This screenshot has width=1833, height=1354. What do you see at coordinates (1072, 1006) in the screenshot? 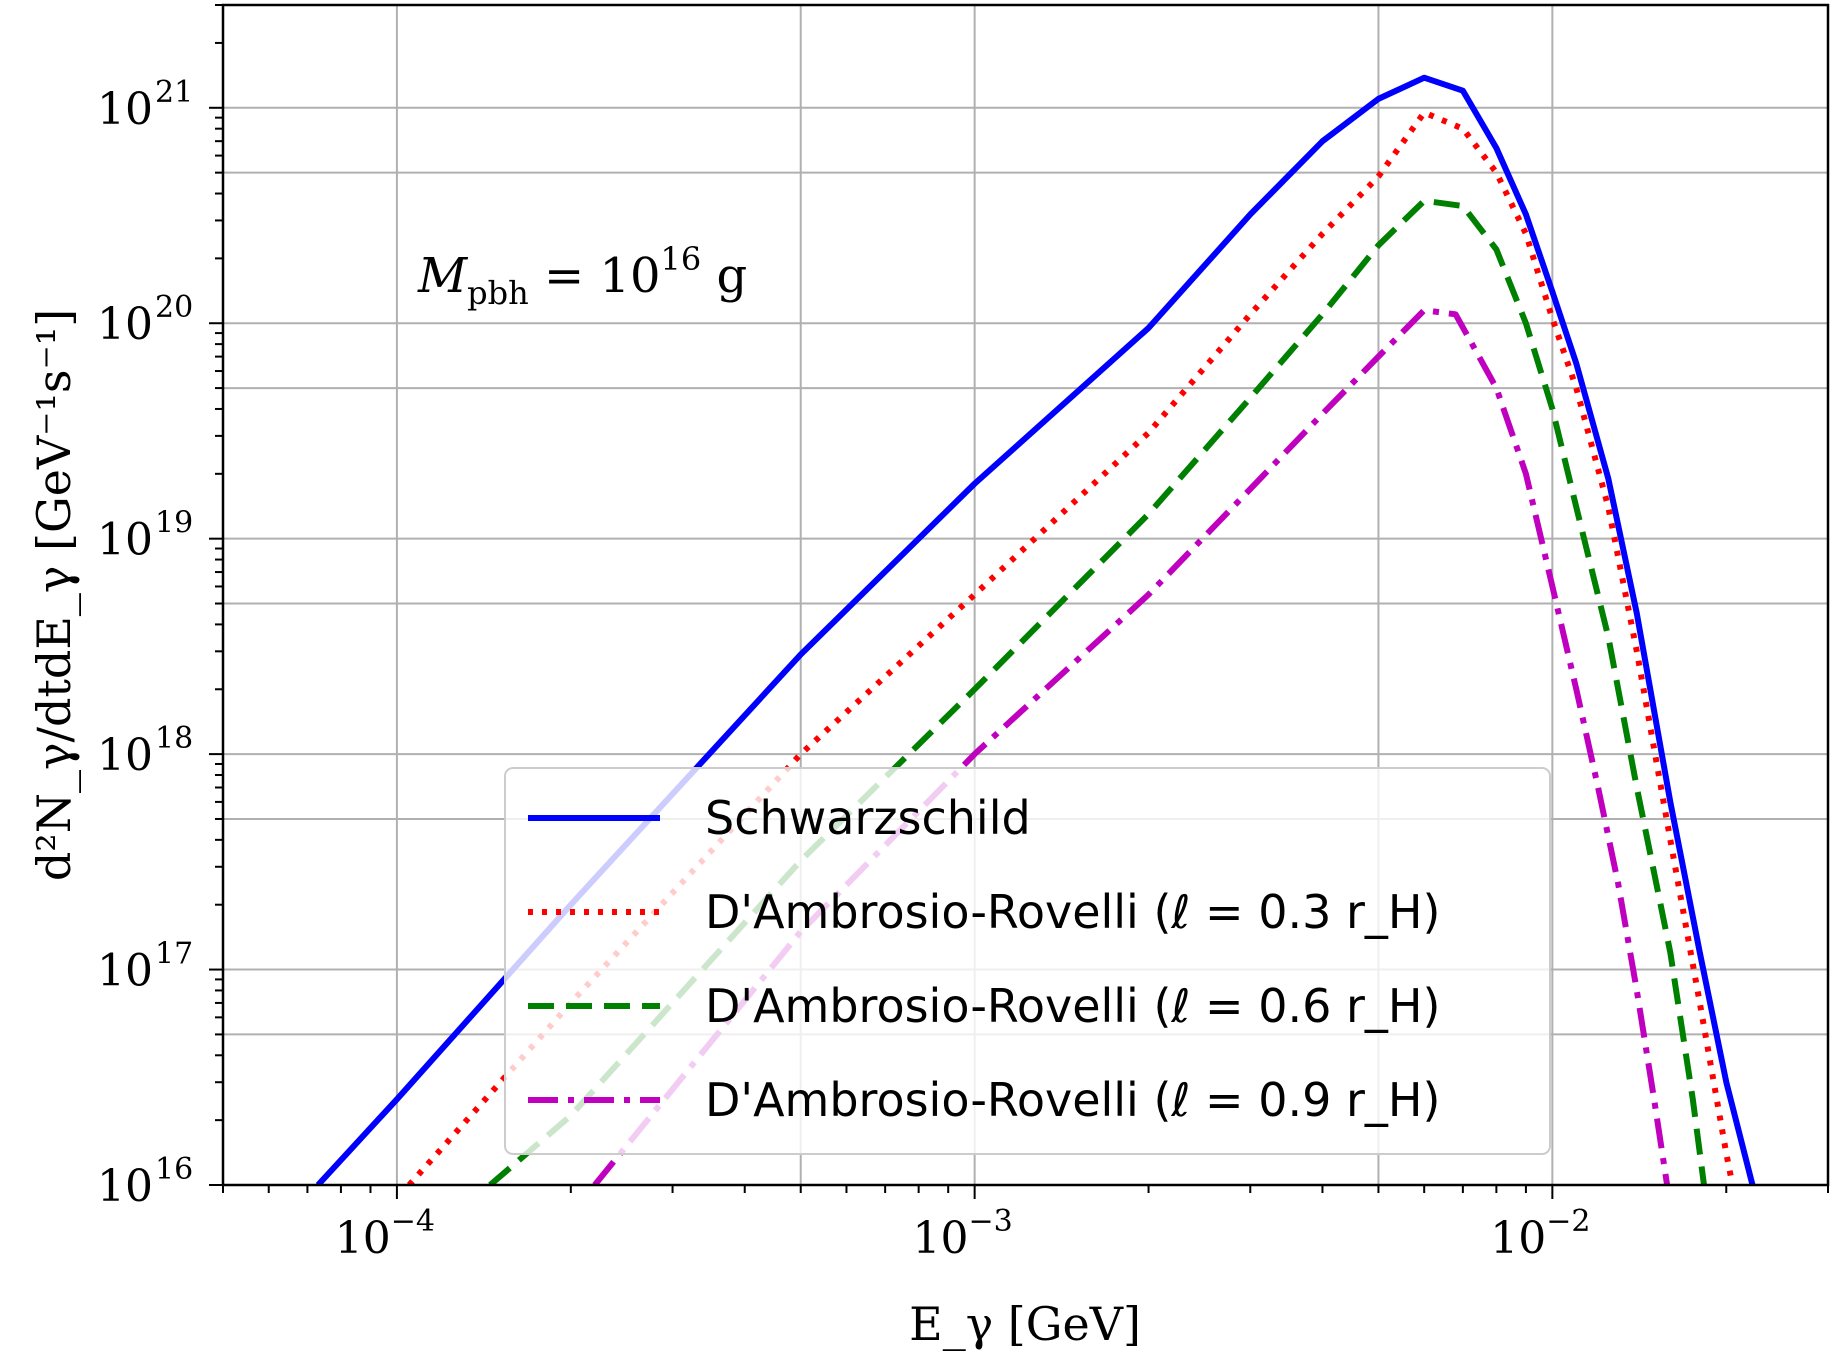
I see `legend-label-3: D'Ambrosio-Rovelli (ℓ = 0.6 r_H)` at bounding box center [1072, 1006].